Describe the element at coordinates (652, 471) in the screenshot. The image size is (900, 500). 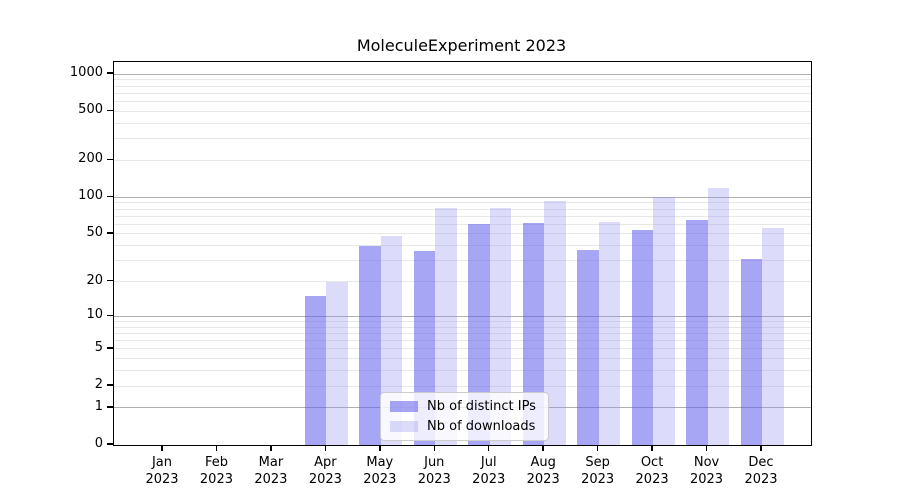
I see `x-tick-label: Oct 2023` at that location.